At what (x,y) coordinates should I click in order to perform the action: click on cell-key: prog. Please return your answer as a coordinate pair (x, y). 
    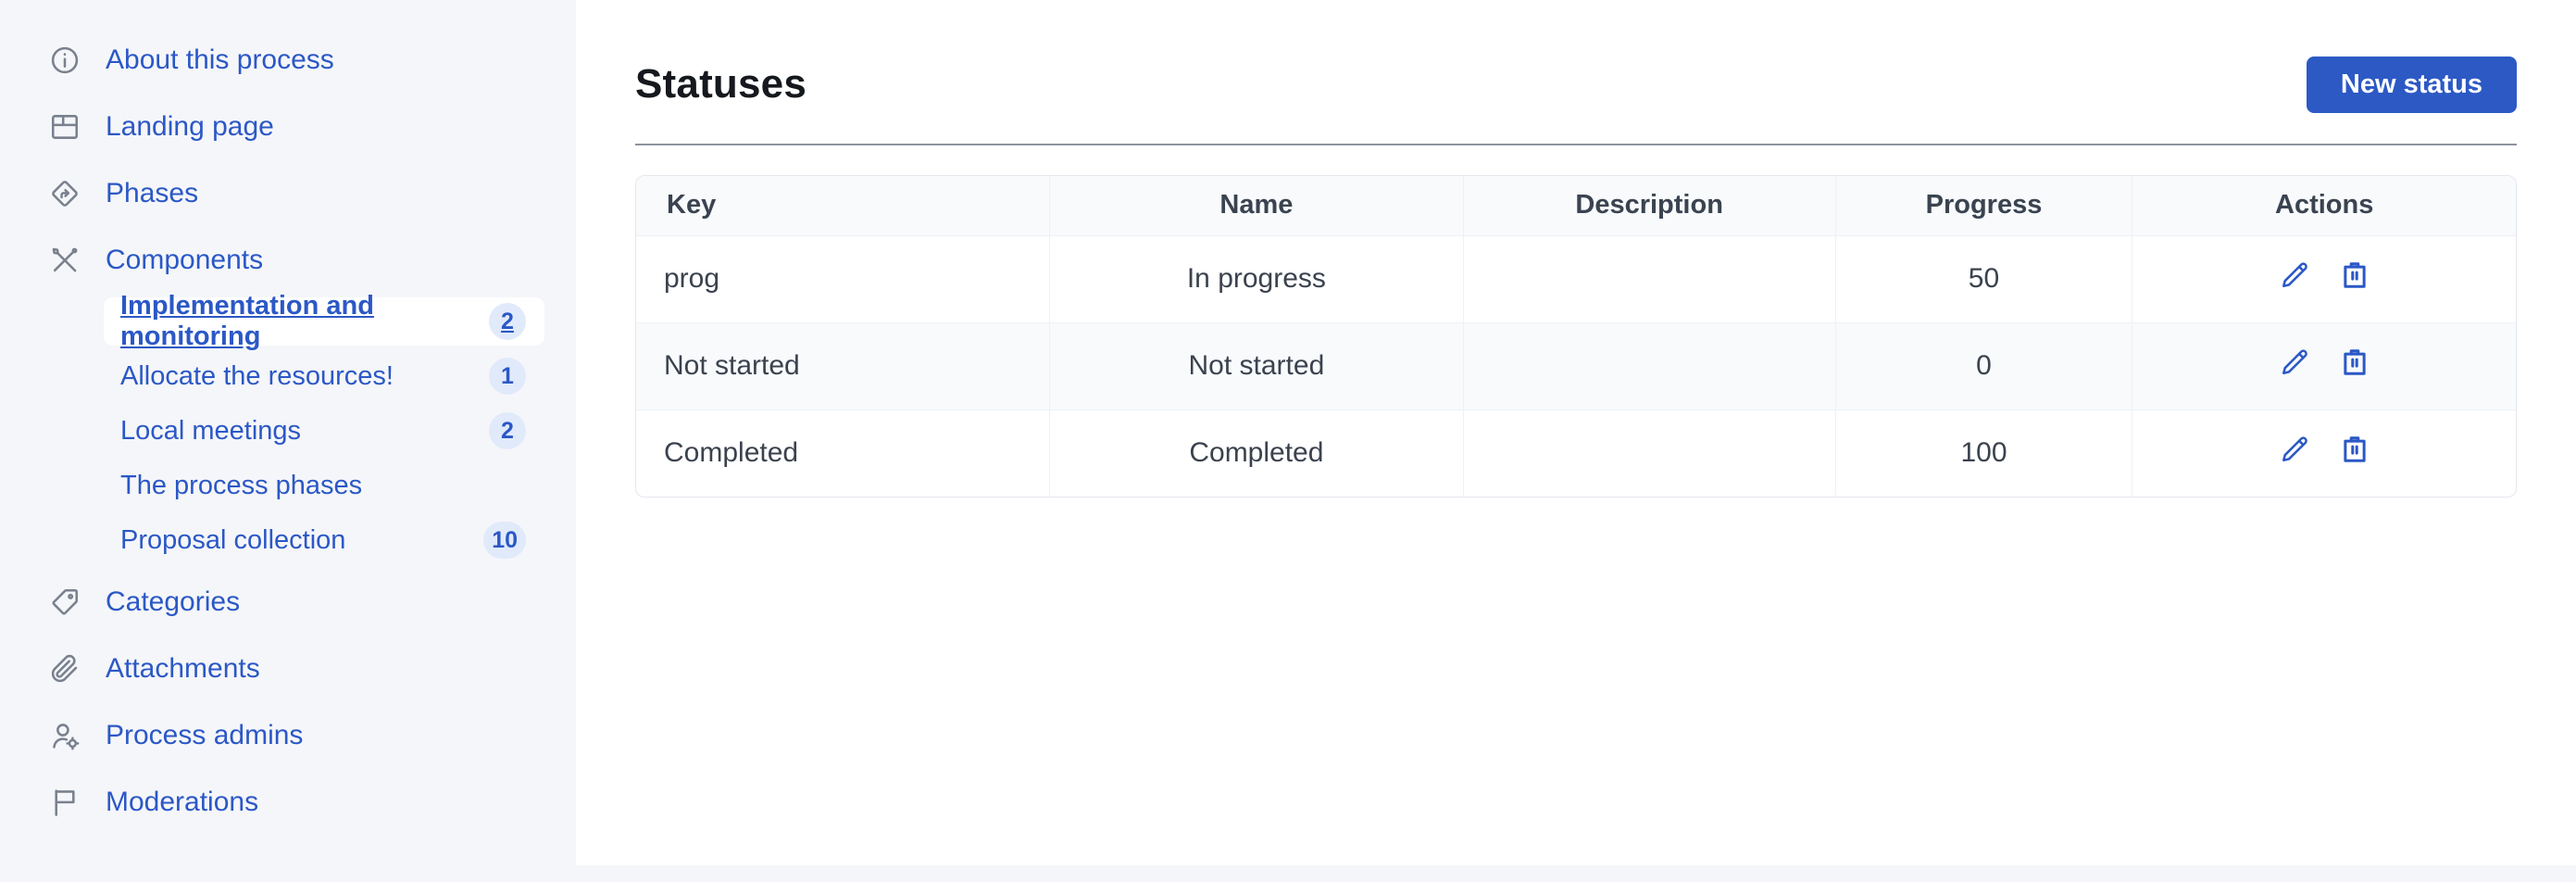
    Looking at the image, I should click on (843, 278).